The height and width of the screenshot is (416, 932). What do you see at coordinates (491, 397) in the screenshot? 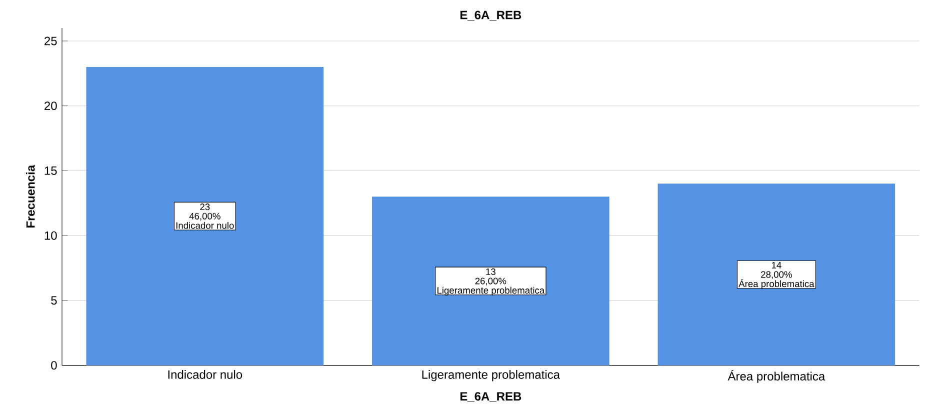
I see `x-axis-title: E_6A_REB` at bounding box center [491, 397].